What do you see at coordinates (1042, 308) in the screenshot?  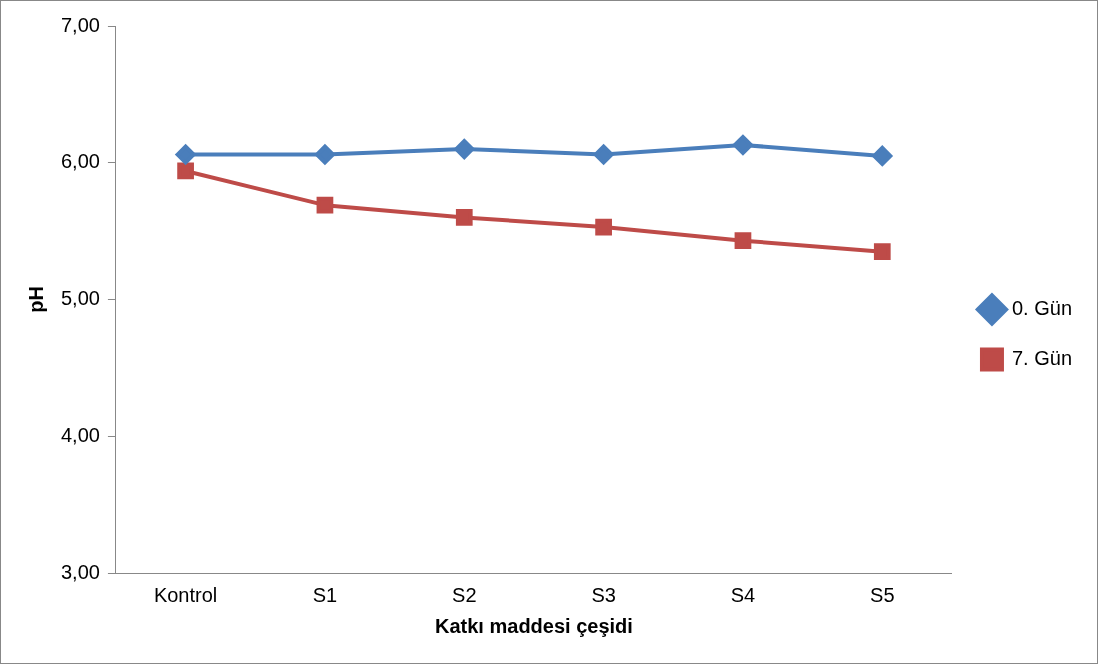 I see `legend-label: 0. Gün` at bounding box center [1042, 308].